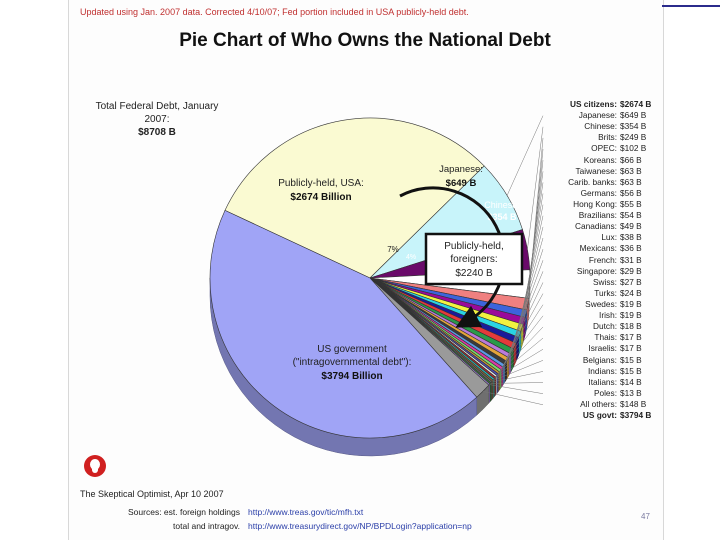  Describe the element at coordinates (352, 362) in the screenshot. I see `slice-label-intragovernmental: ("intragovernmental debt"):` at that location.